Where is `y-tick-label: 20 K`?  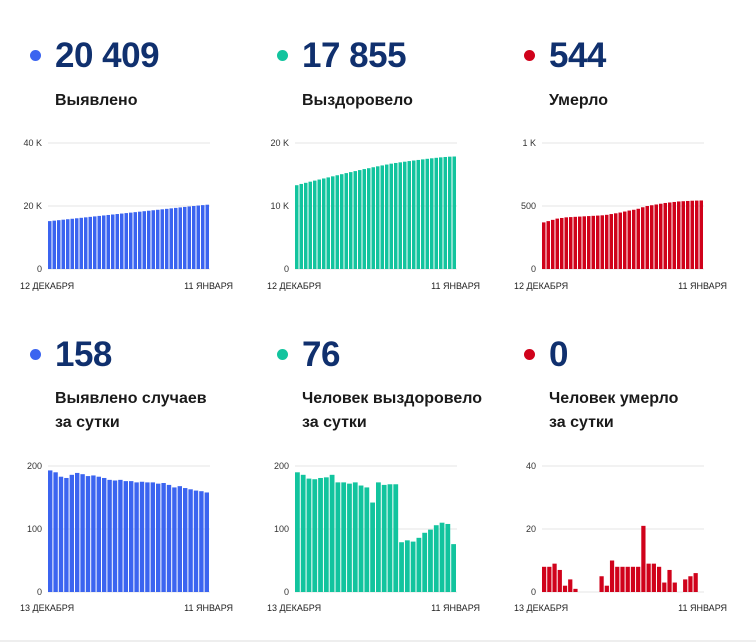
y-tick-label: 20 K is located at coordinates (32, 206).